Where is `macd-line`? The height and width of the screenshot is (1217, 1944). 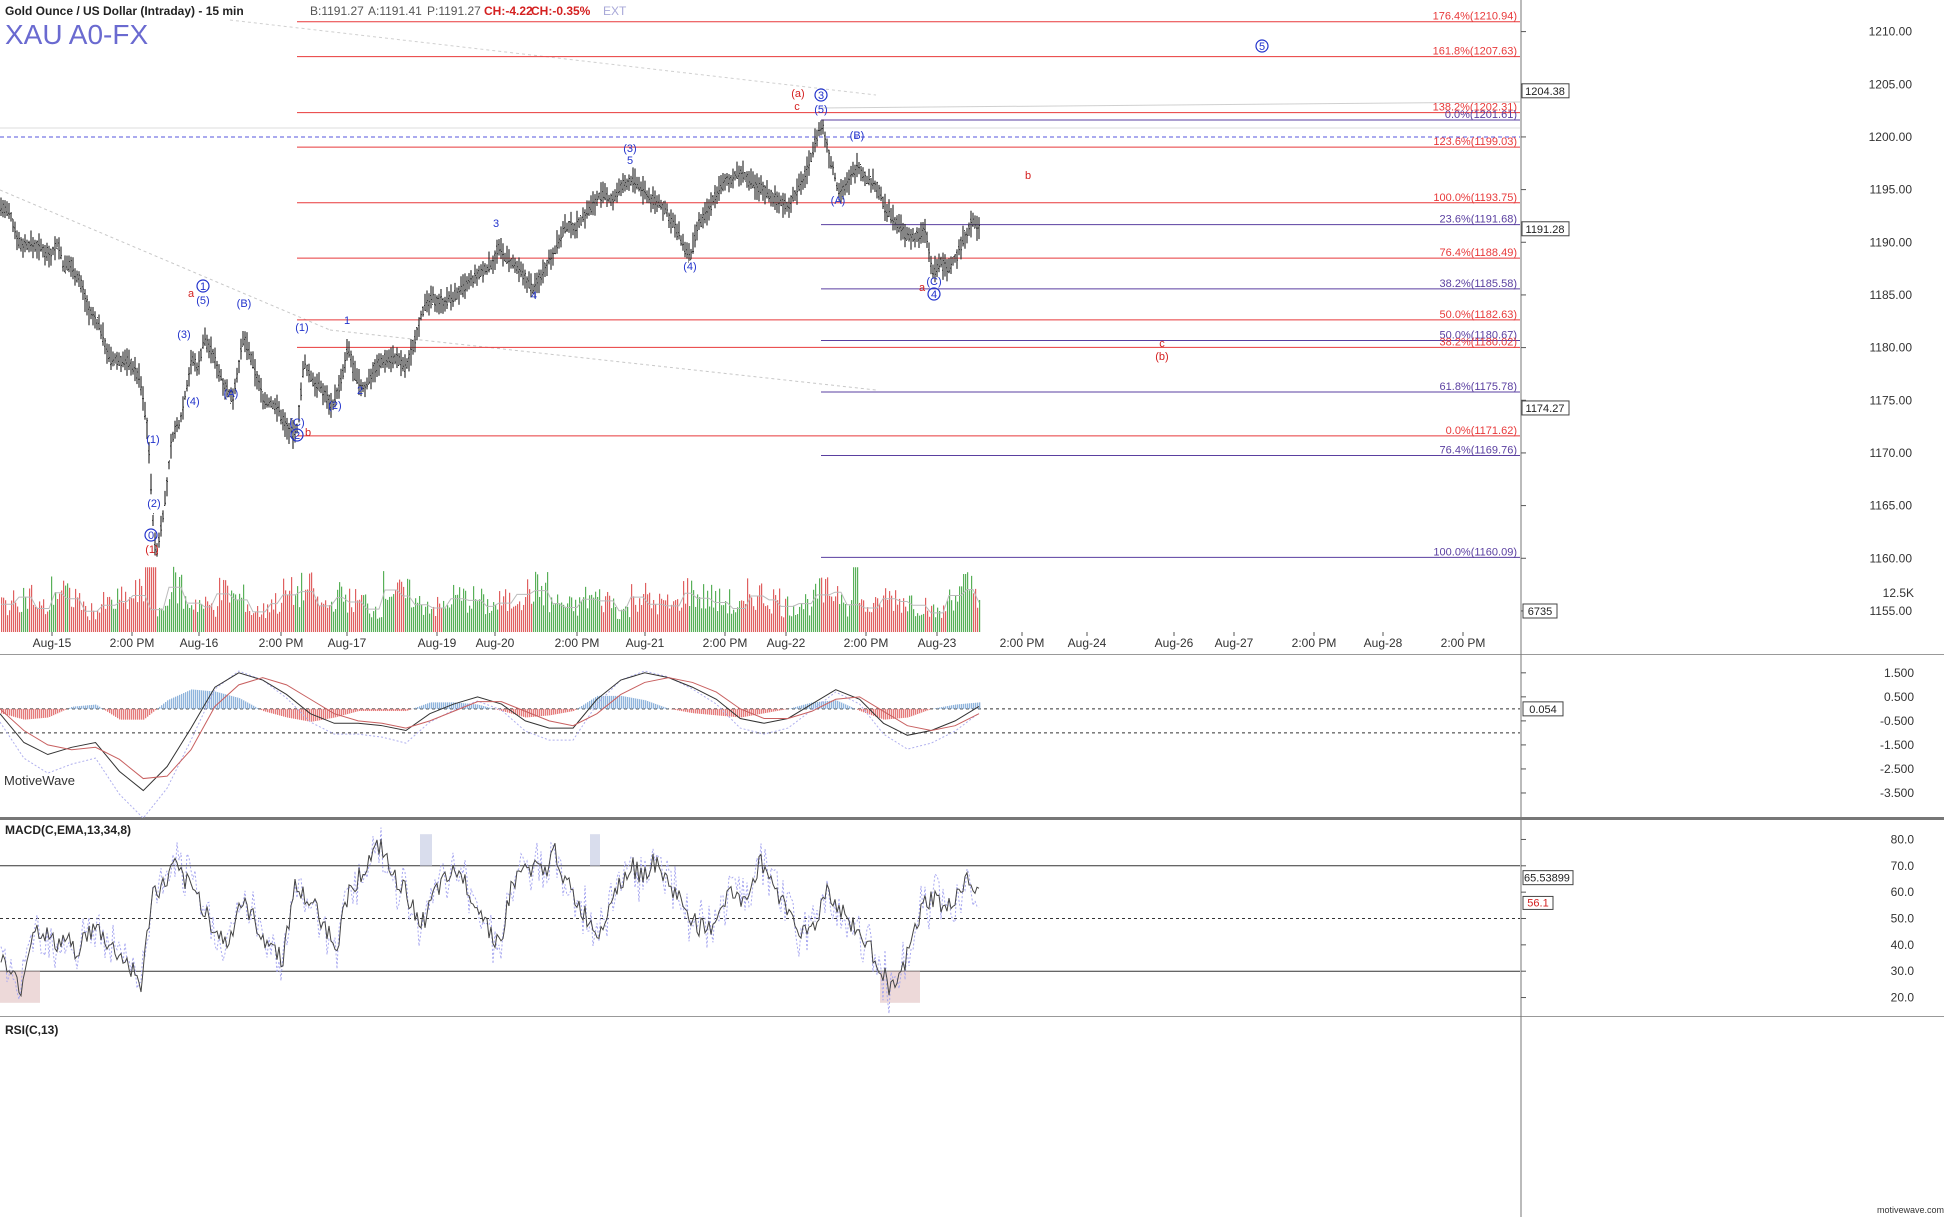
macd-line is located at coordinates (490, 732).